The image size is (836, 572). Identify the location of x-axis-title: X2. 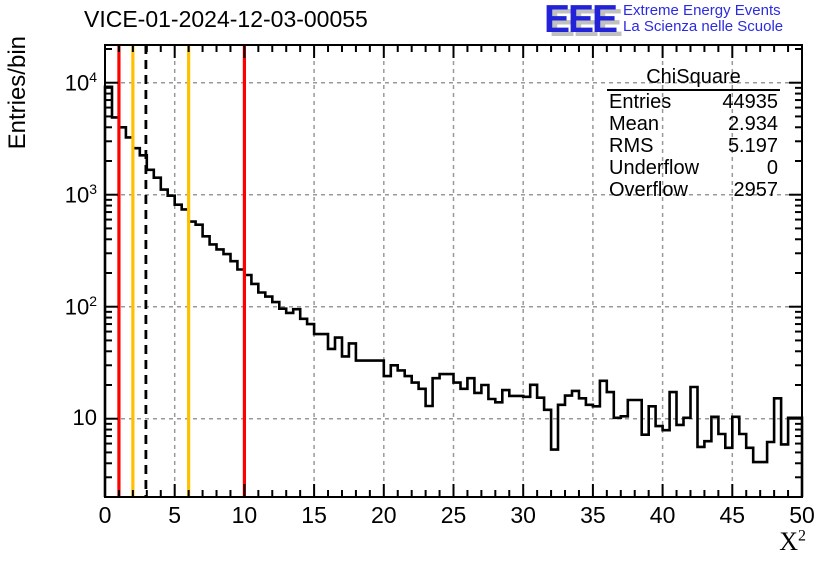
(776, 542).